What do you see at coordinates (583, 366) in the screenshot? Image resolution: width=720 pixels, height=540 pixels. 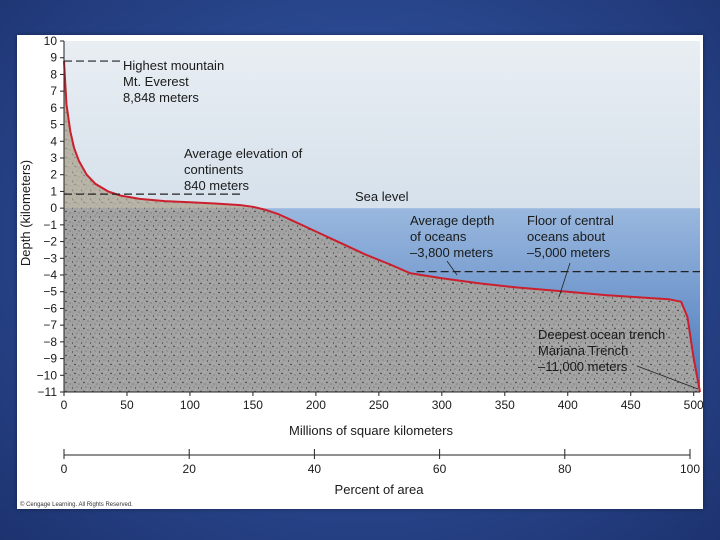 I see `trench-label-3: –11,000 meters` at bounding box center [583, 366].